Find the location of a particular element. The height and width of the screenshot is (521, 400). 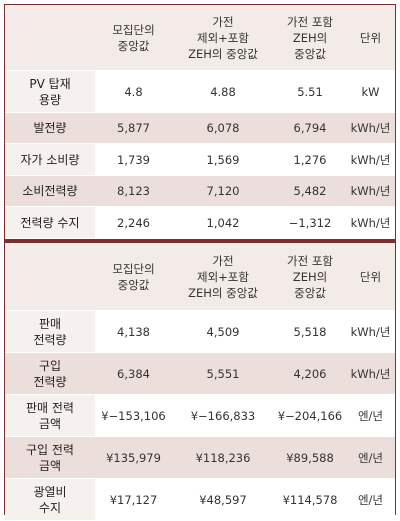

h1-3: 단위 is located at coordinates (370, 37).